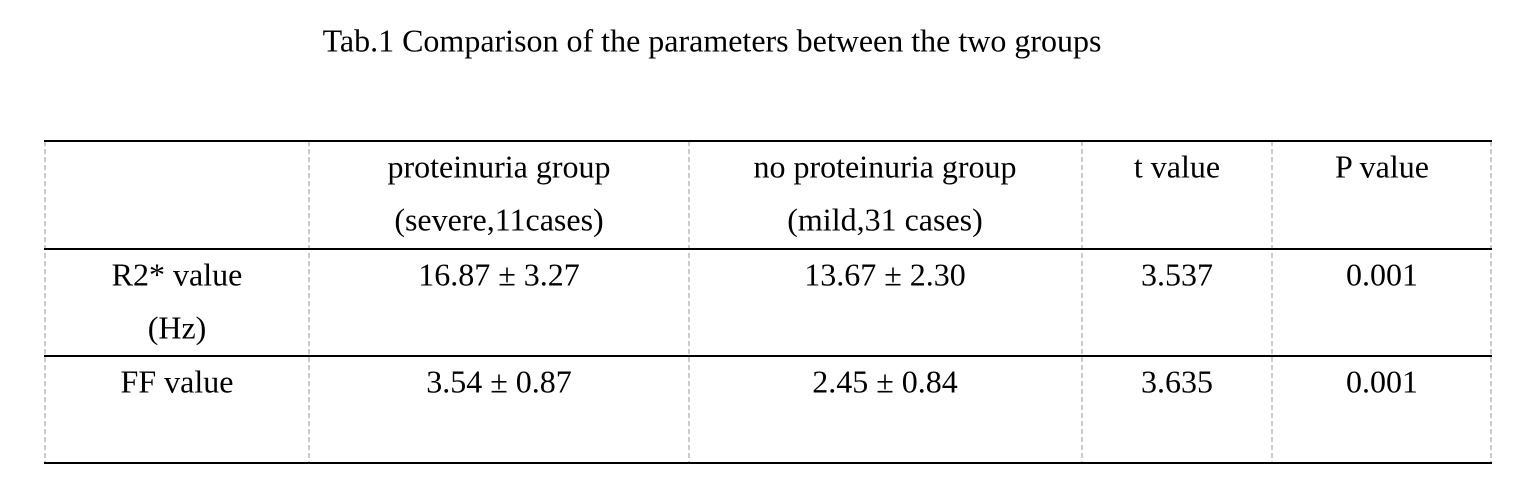 Image resolution: width=1522 pixels, height=504 pixels. I want to click on header-cell: (severe,11cases), so click(498, 219).